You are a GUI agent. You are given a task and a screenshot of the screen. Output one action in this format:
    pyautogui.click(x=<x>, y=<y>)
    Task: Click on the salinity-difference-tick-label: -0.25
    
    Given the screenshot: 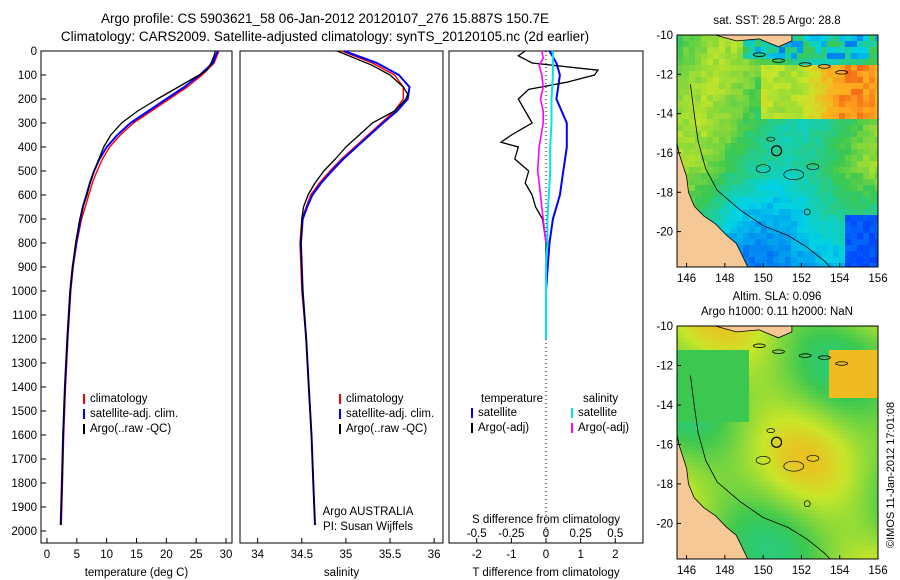 What is the action you would take?
    pyautogui.click(x=511, y=534)
    